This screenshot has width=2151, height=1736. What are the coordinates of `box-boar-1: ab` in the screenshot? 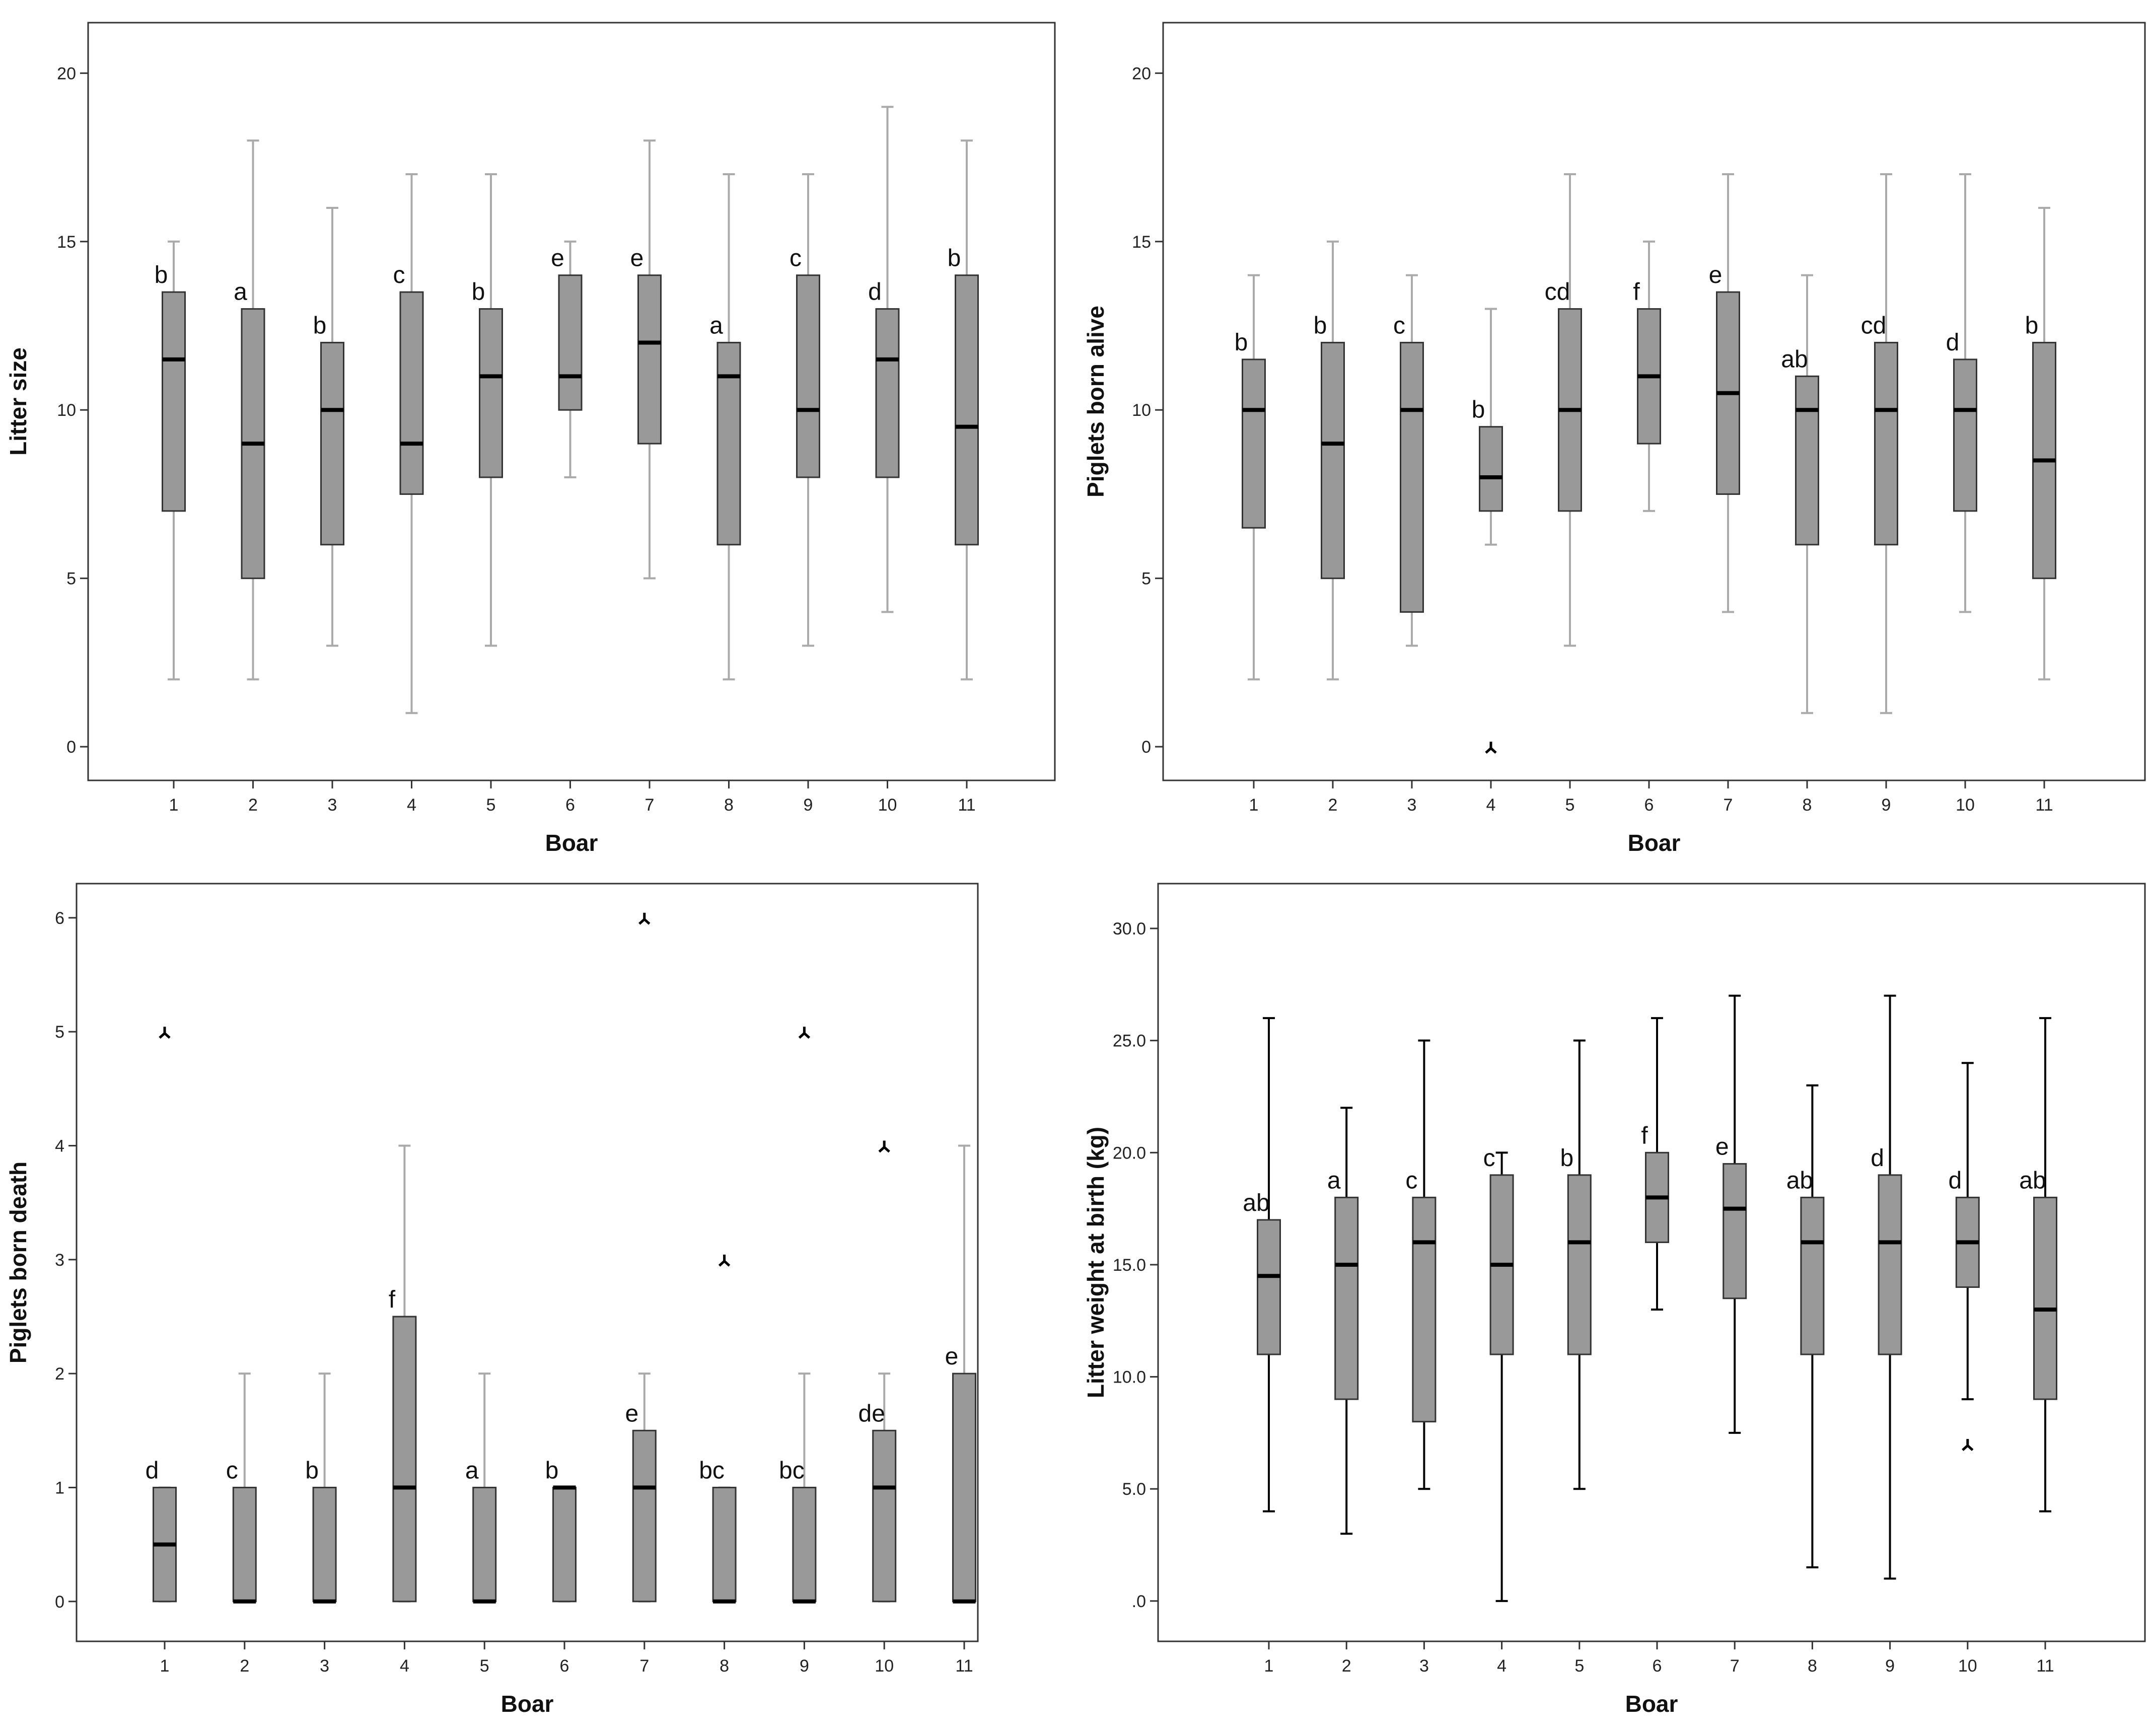 It's located at (1262, 1265).